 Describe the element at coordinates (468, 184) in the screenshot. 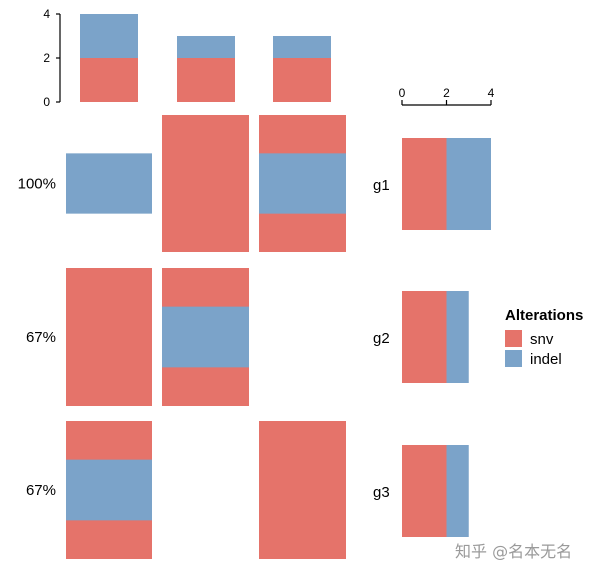

I see `row-bar-indel-g1` at that location.